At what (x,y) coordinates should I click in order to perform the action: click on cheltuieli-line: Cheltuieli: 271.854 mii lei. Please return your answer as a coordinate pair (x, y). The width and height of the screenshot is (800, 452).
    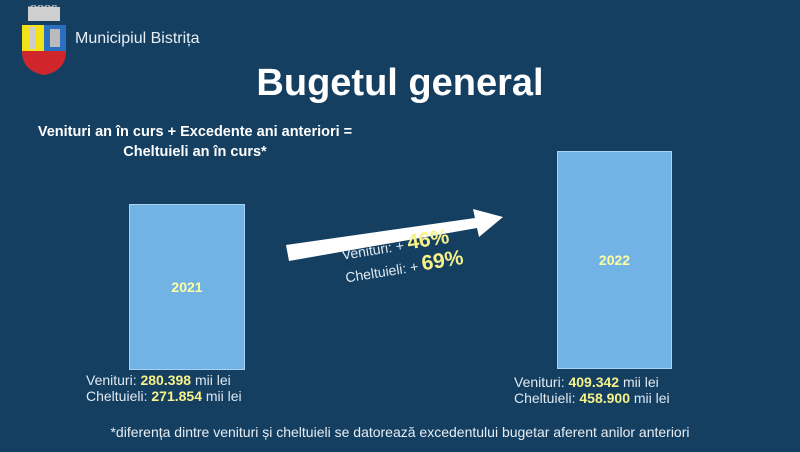
    Looking at the image, I should click on (164, 396).